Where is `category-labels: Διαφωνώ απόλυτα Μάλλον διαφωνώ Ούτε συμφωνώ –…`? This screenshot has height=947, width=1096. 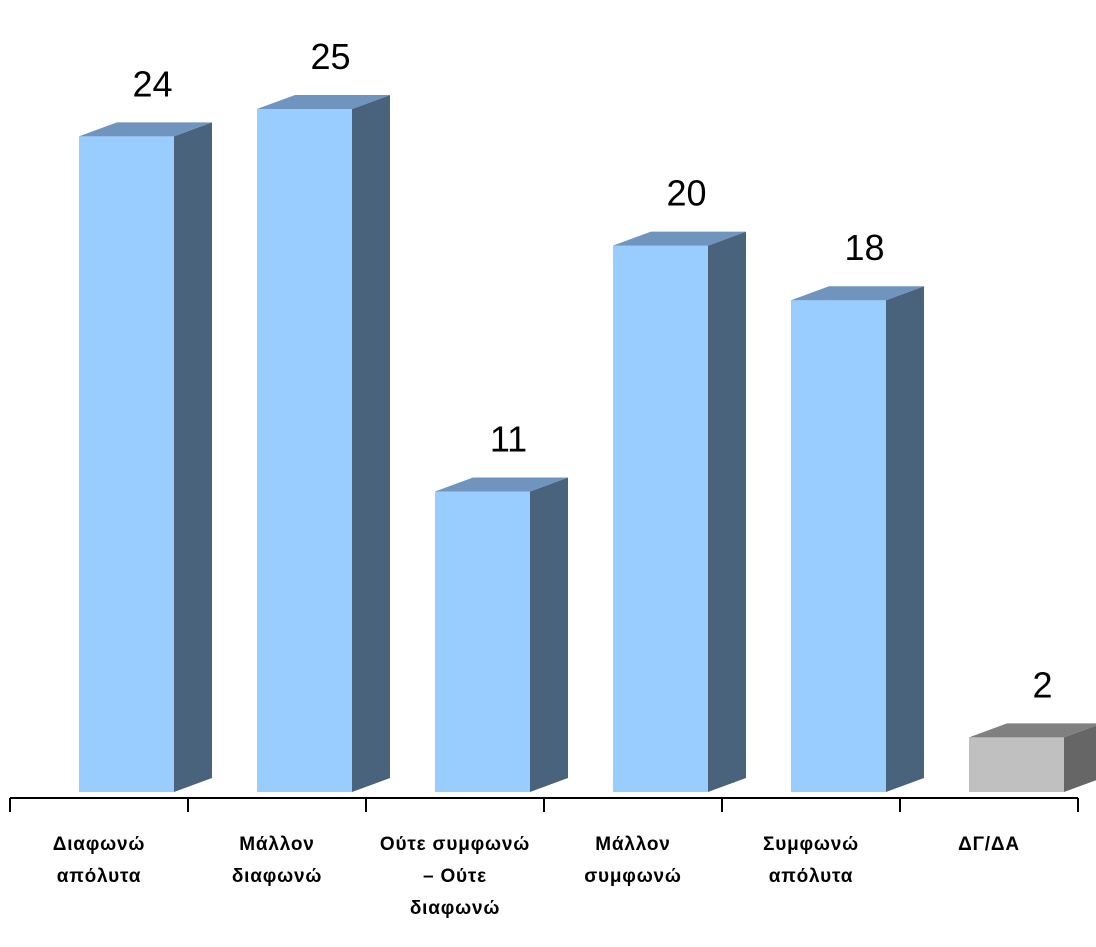
category-labels: Διαφωνώ απόλυτα Μάλλον διαφωνώ Ούτε συμφωνώ –… is located at coordinates (536, 876).